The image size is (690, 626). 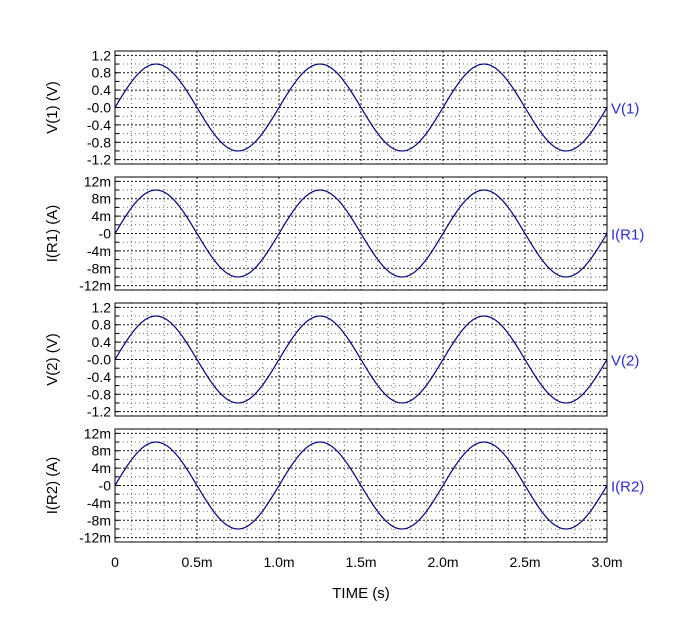 I want to click on y-axis-label: V(1) (V), so click(x=52, y=107).